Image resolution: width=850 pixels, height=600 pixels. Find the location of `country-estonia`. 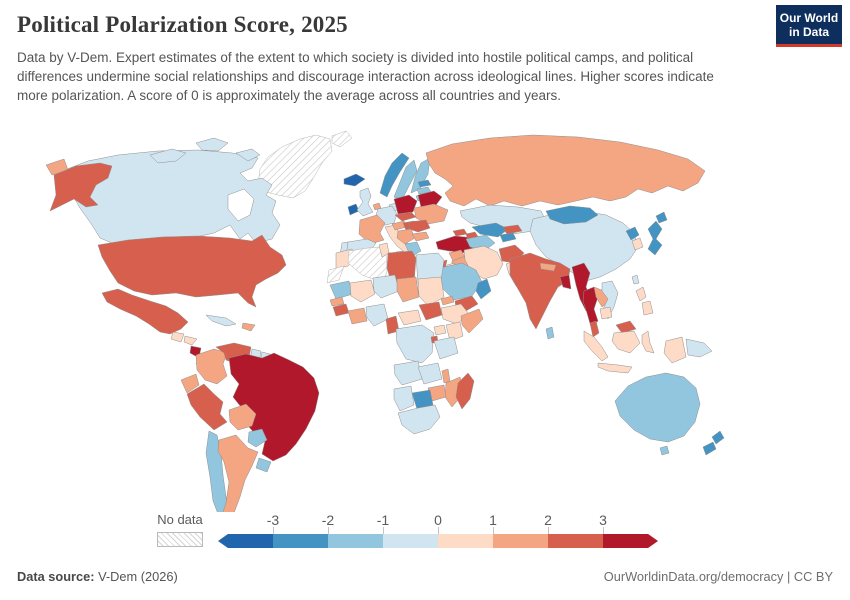

country-estonia is located at coordinates (424, 183).